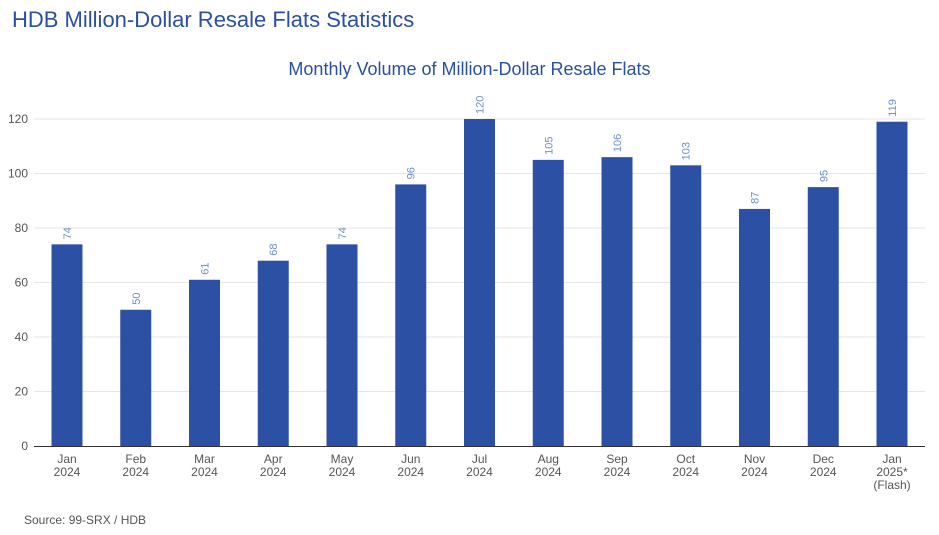 This screenshot has height=535, width=939. I want to click on x-tick-label: Apr, so click(273, 459).